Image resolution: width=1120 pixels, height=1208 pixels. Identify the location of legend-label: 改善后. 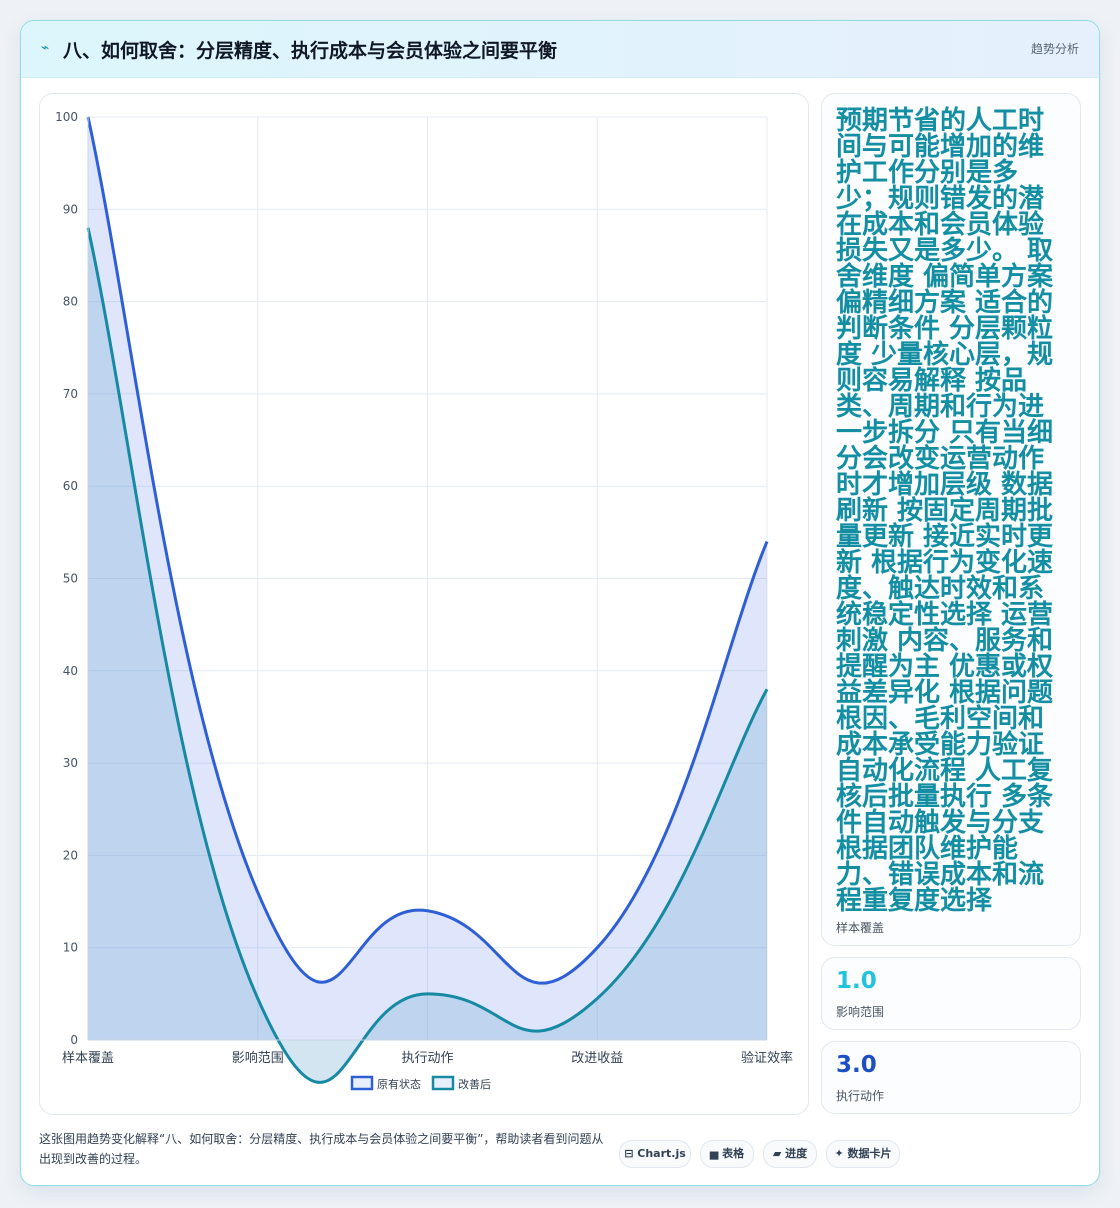
(474, 1084).